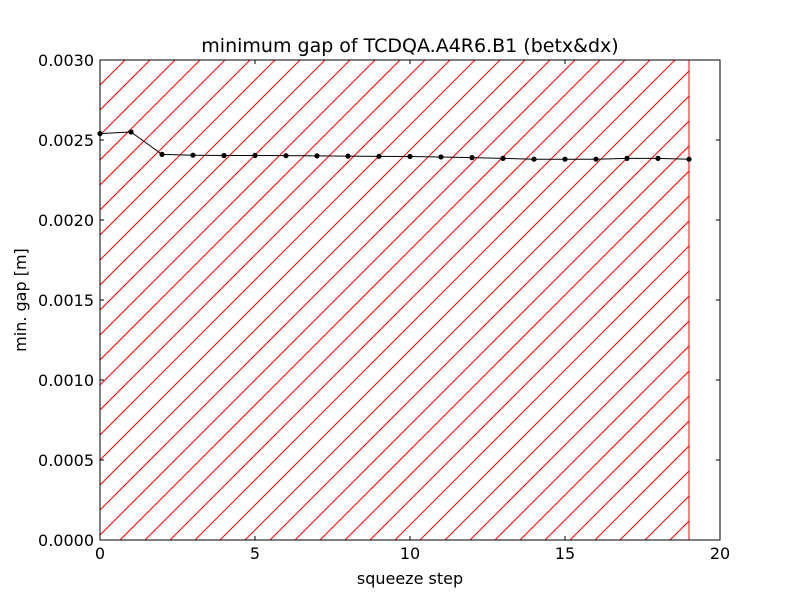 The width and height of the screenshot is (800, 600). Describe the element at coordinates (66, 300) in the screenshot. I see `y-tick-label: 0.0015` at that location.